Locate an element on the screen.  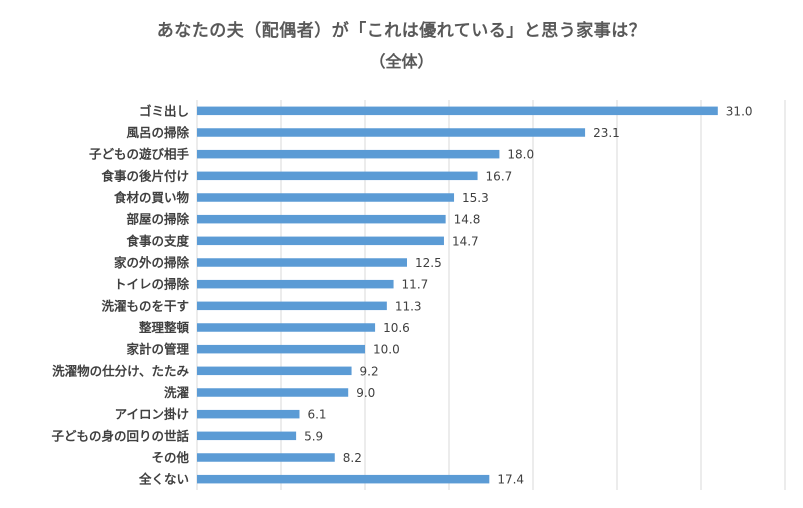
category-label: 部屋の掃除 is located at coordinates (157, 219).